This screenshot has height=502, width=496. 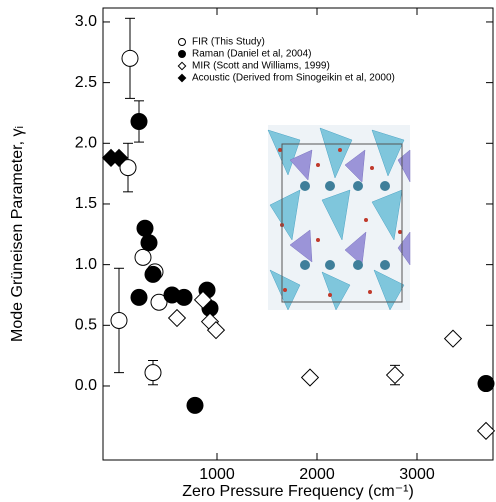 What do you see at coordinates (261, 66) in the screenshot?
I see `legend-label: MIR (Scott and Williams, 1999)` at bounding box center [261, 66].